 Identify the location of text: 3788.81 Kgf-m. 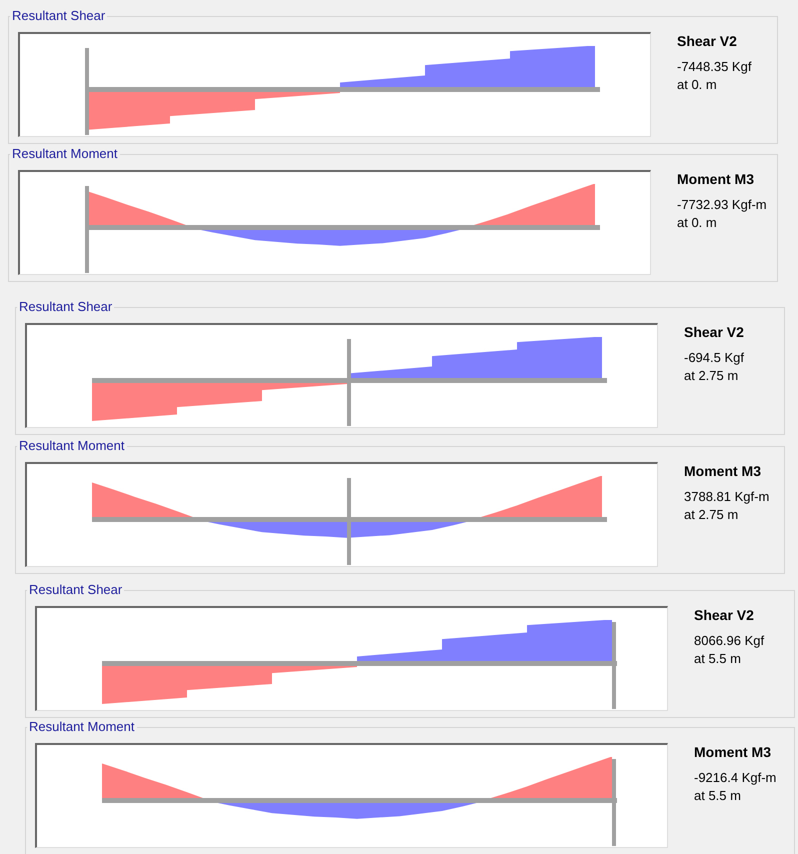
(727, 497).